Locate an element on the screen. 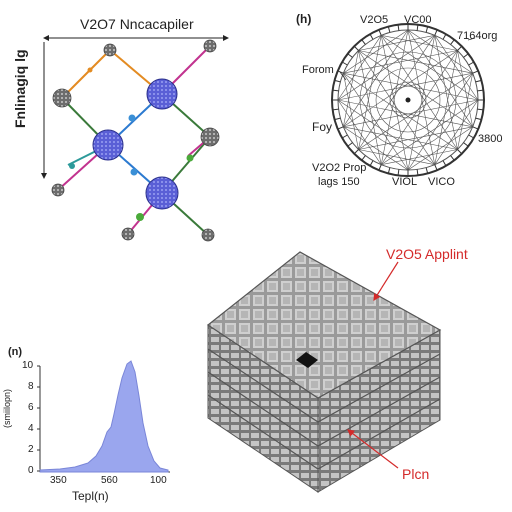 The width and height of the screenshot is (512, 512). spectrum-x-label: Tepl(n) is located at coordinates (90, 496).